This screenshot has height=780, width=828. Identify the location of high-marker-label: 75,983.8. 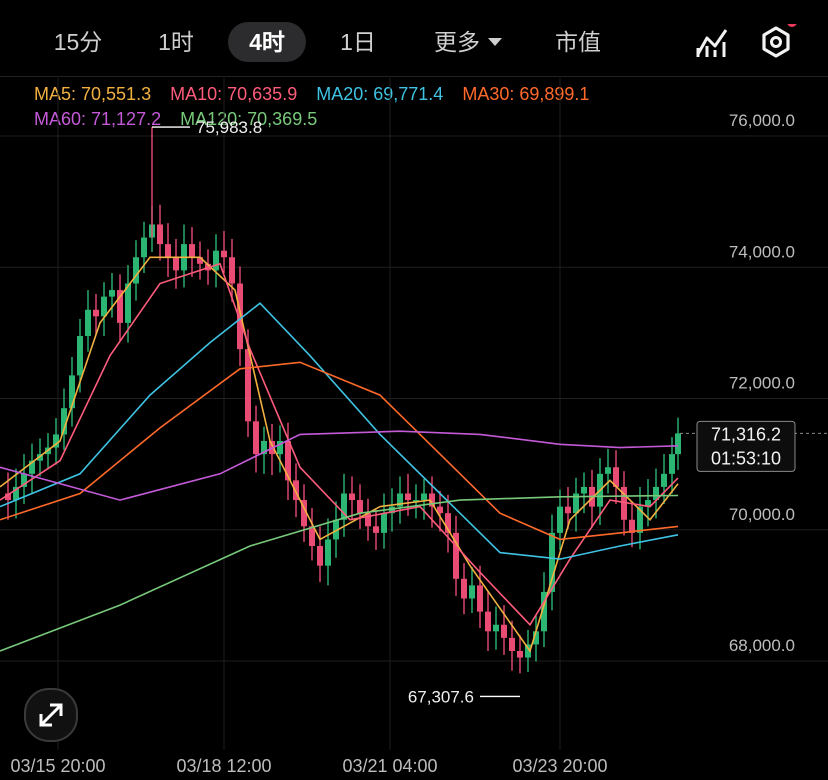
(229, 127).